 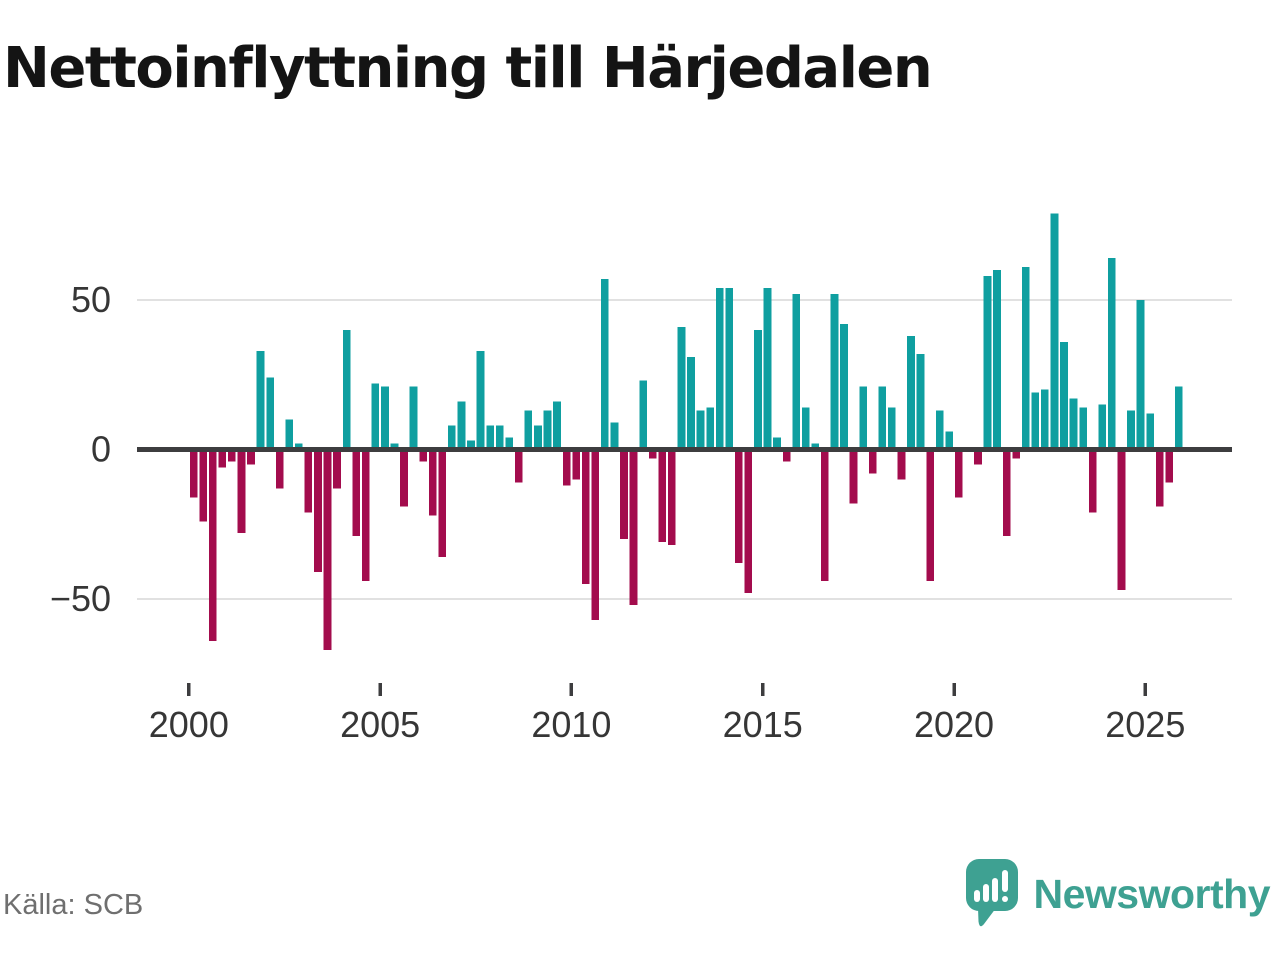 What do you see at coordinates (920, 401) in the screenshot?
I see `bar-2019Q1` at bounding box center [920, 401].